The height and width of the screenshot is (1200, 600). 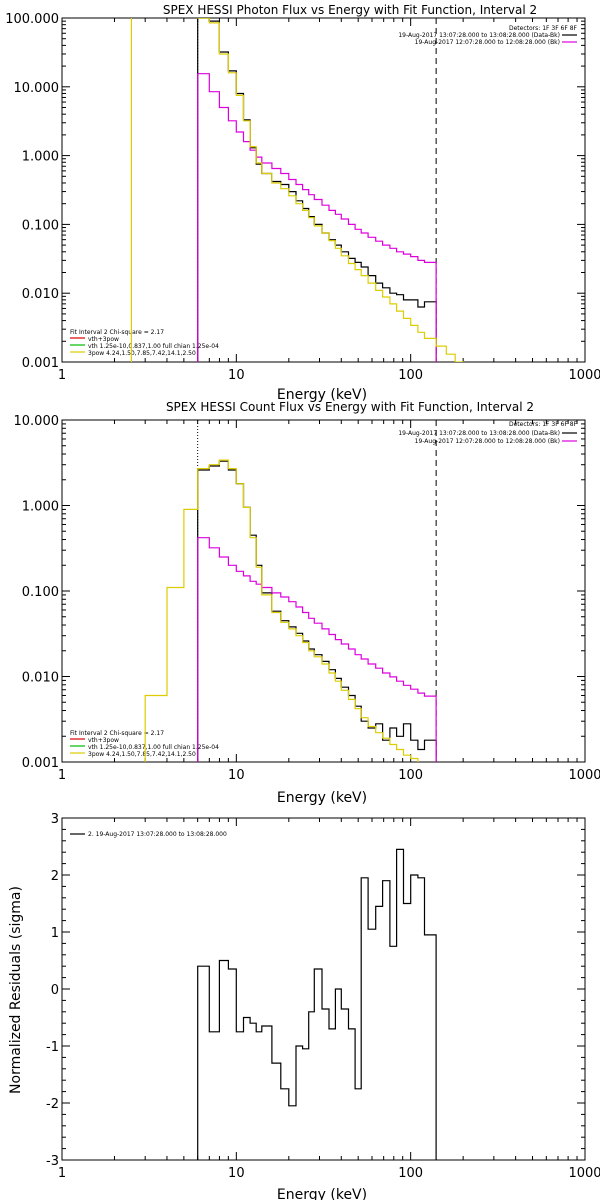 What do you see at coordinates (32, 19) in the screenshot?
I see `y-tick-label: 100.000` at bounding box center [32, 19].